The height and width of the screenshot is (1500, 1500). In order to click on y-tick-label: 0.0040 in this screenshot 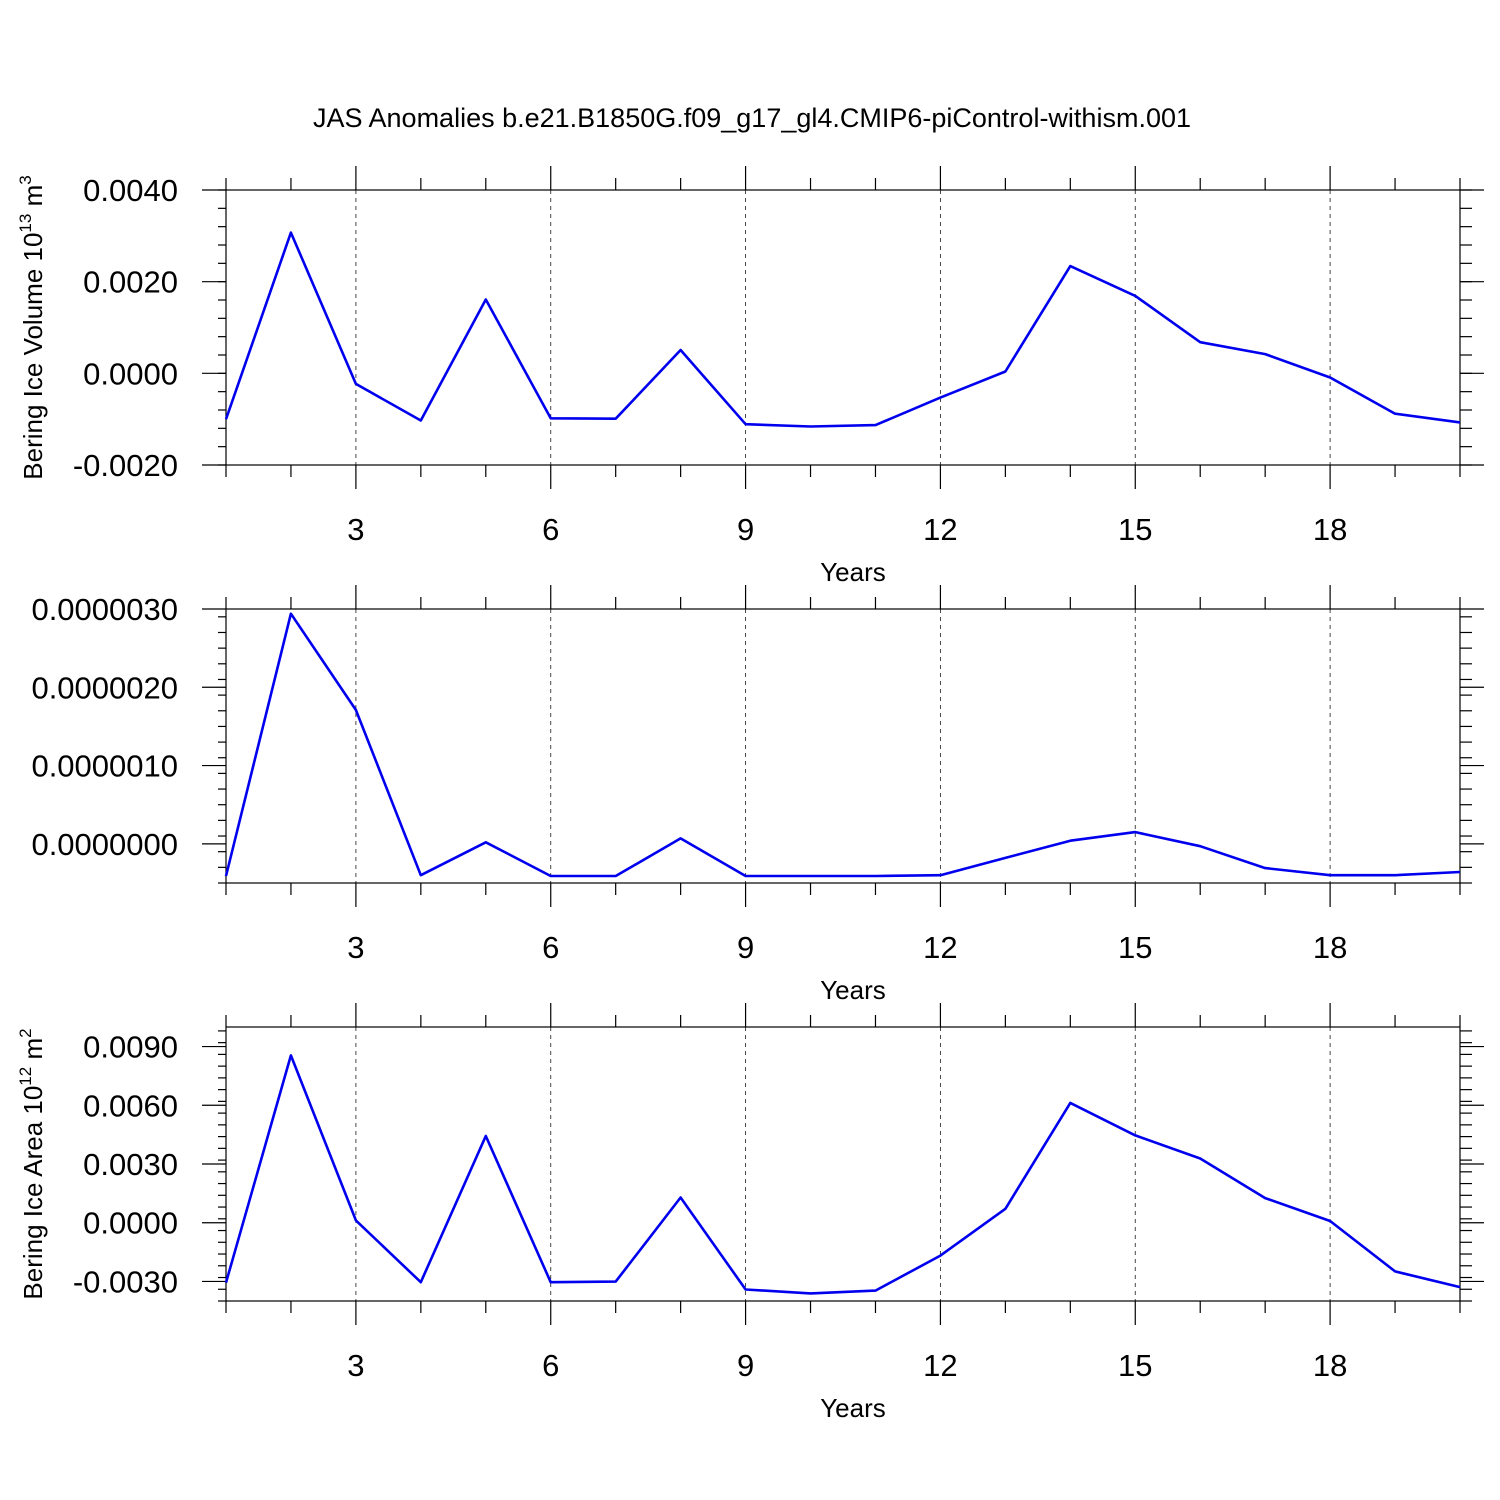, I will do `click(130, 190)`.